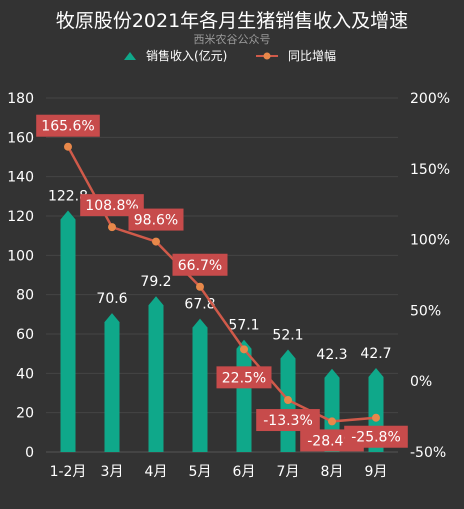 This screenshot has width=464, height=509. I want to click on growth-label: 98.6%, so click(156, 221).